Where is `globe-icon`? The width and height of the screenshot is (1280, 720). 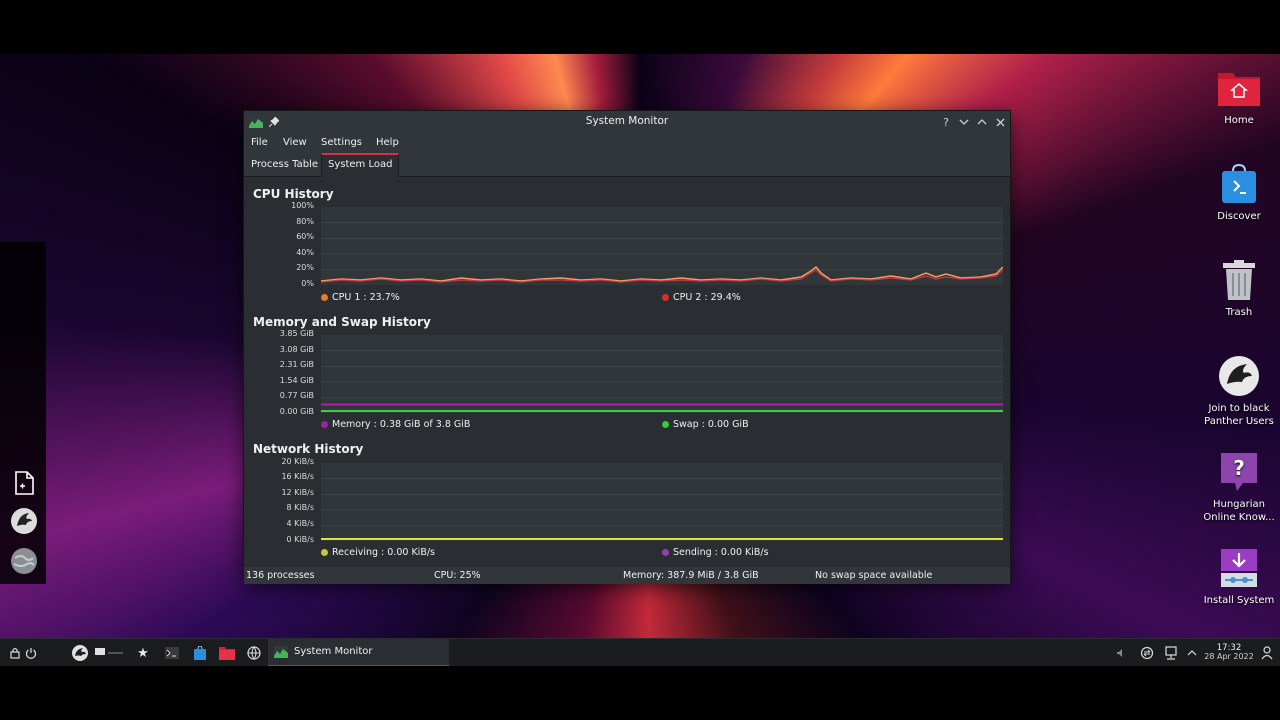
globe-icon is located at coordinates (24, 561).